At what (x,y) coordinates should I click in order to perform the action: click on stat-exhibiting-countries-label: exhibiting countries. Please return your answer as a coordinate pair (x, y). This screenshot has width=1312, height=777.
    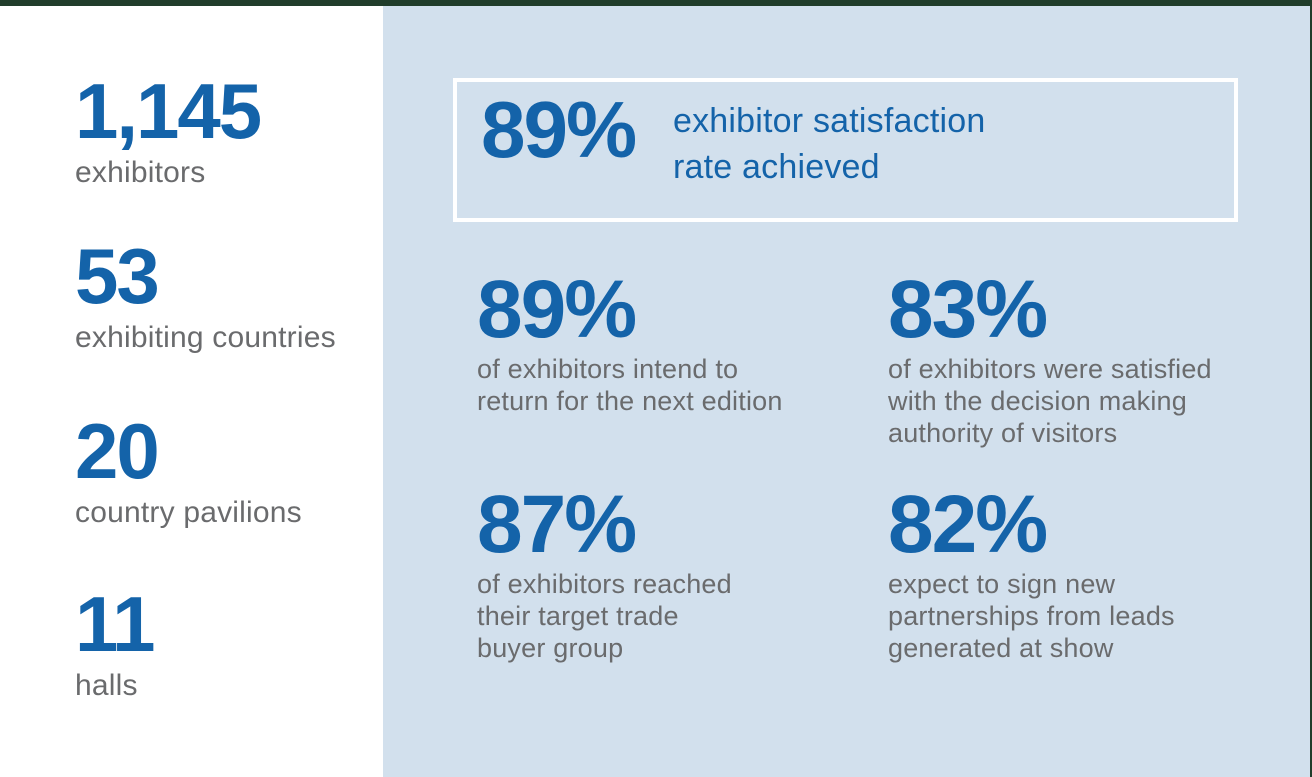
    Looking at the image, I should click on (205, 337).